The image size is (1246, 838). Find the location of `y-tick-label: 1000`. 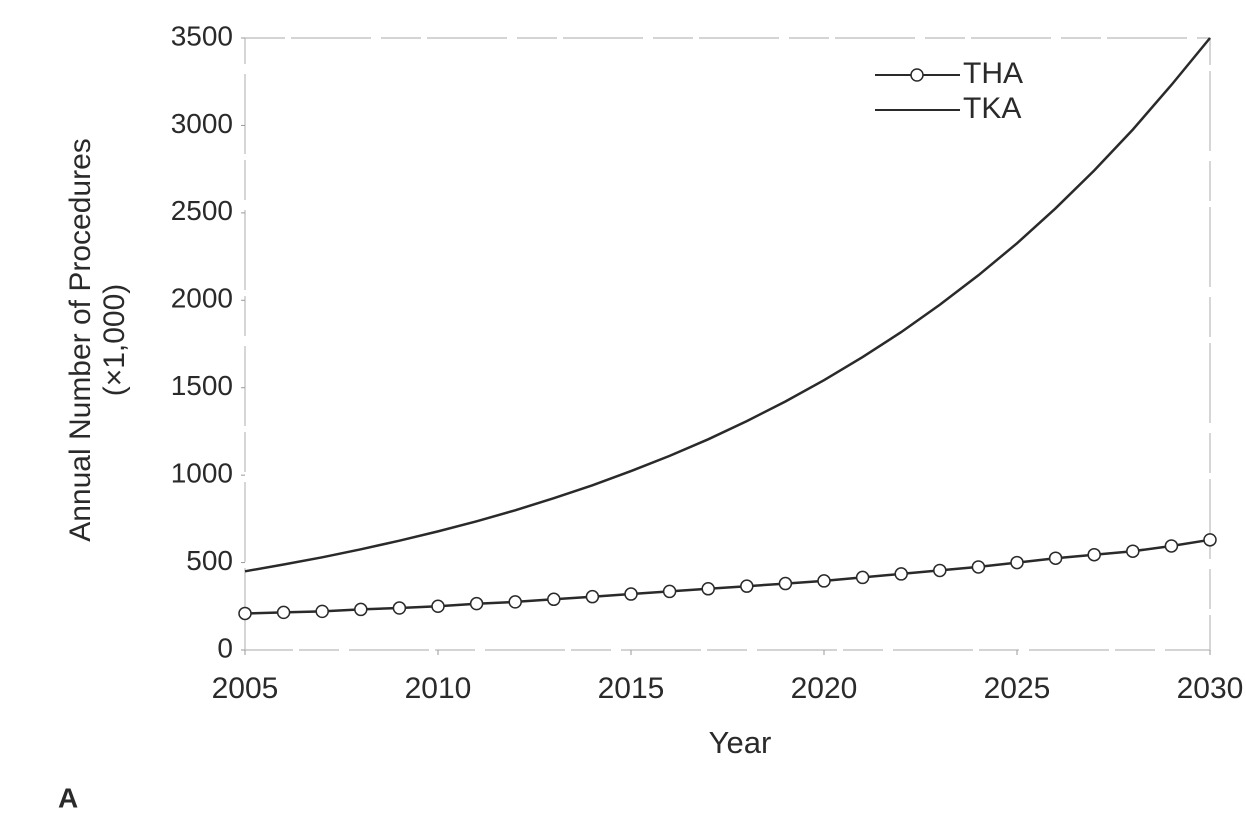

y-tick-label: 1000 is located at coordinates (202, 473).